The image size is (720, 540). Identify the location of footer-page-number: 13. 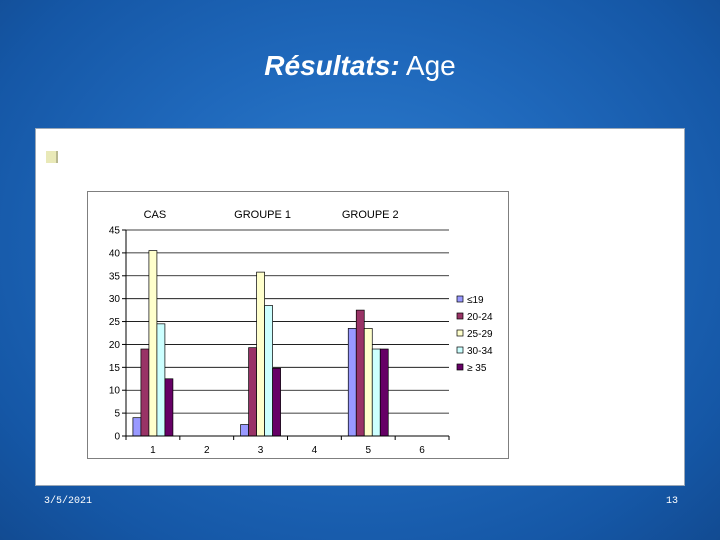
(671, 501).